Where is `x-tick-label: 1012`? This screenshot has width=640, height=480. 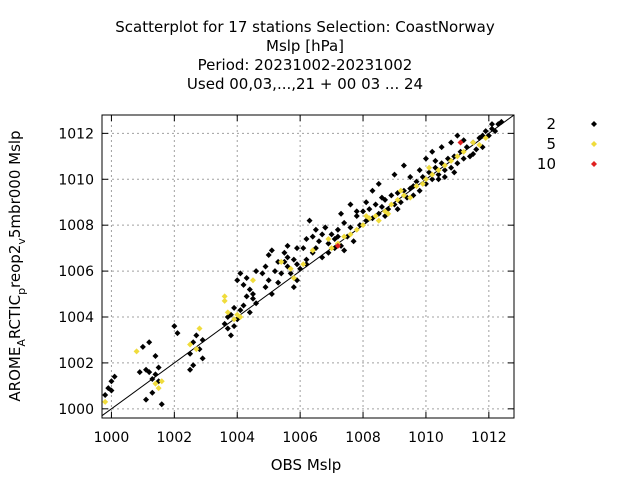
x-tick-label: 1012 is located at coordinates (489, 438).